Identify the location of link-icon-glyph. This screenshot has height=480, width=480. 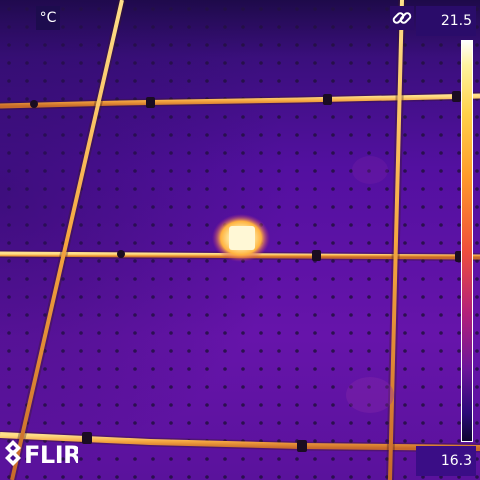
(402, 18).